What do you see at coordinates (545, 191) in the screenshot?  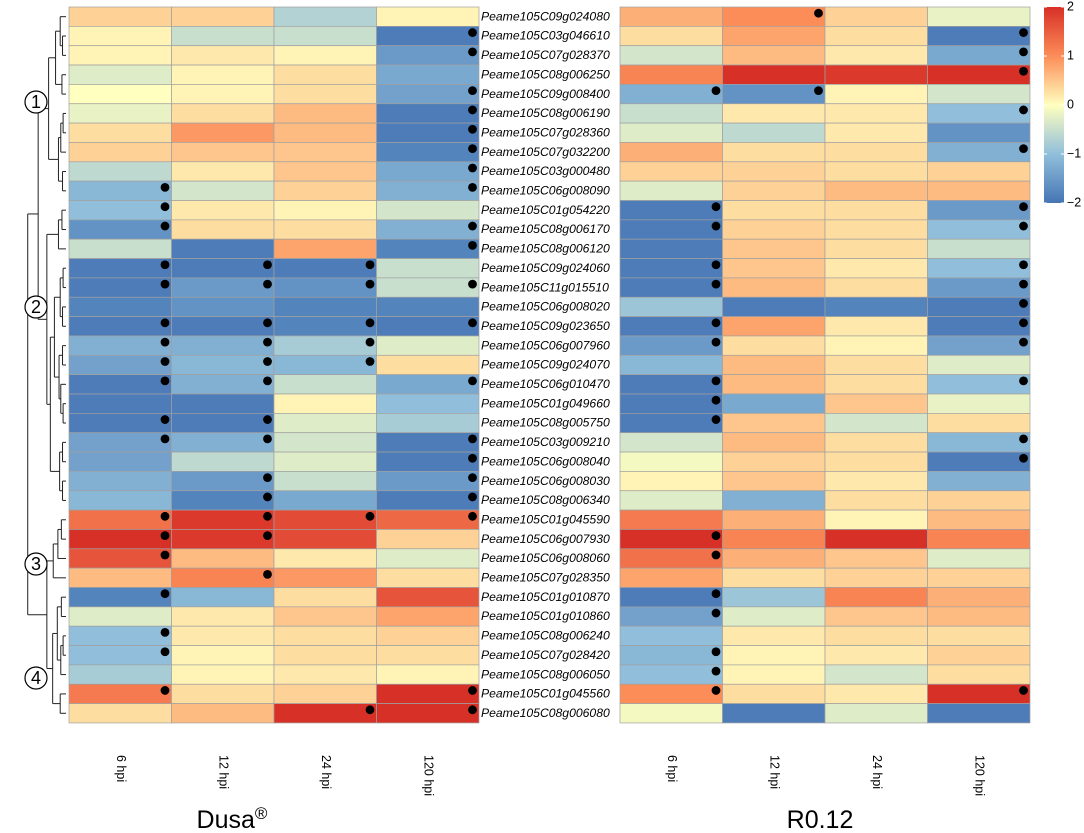 I see `gene-label: Peame105C06g008090` at bounding box center [545, 191].